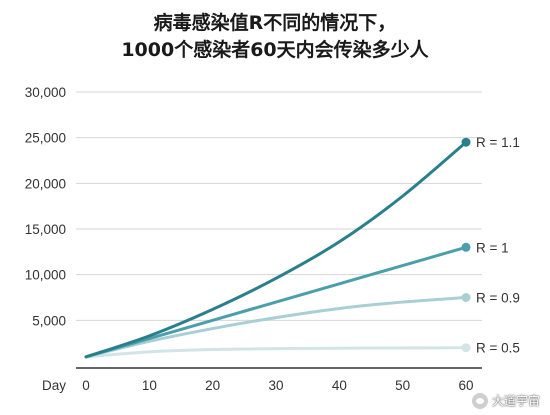 The width and height of the screenshot is (550, 415). Describe the element at coordinates (275, 37) in the screenshot. I see `chart-title: 病毒感染值R不同的情况下， 1000个感染者60天内会传染多少人` at that location.